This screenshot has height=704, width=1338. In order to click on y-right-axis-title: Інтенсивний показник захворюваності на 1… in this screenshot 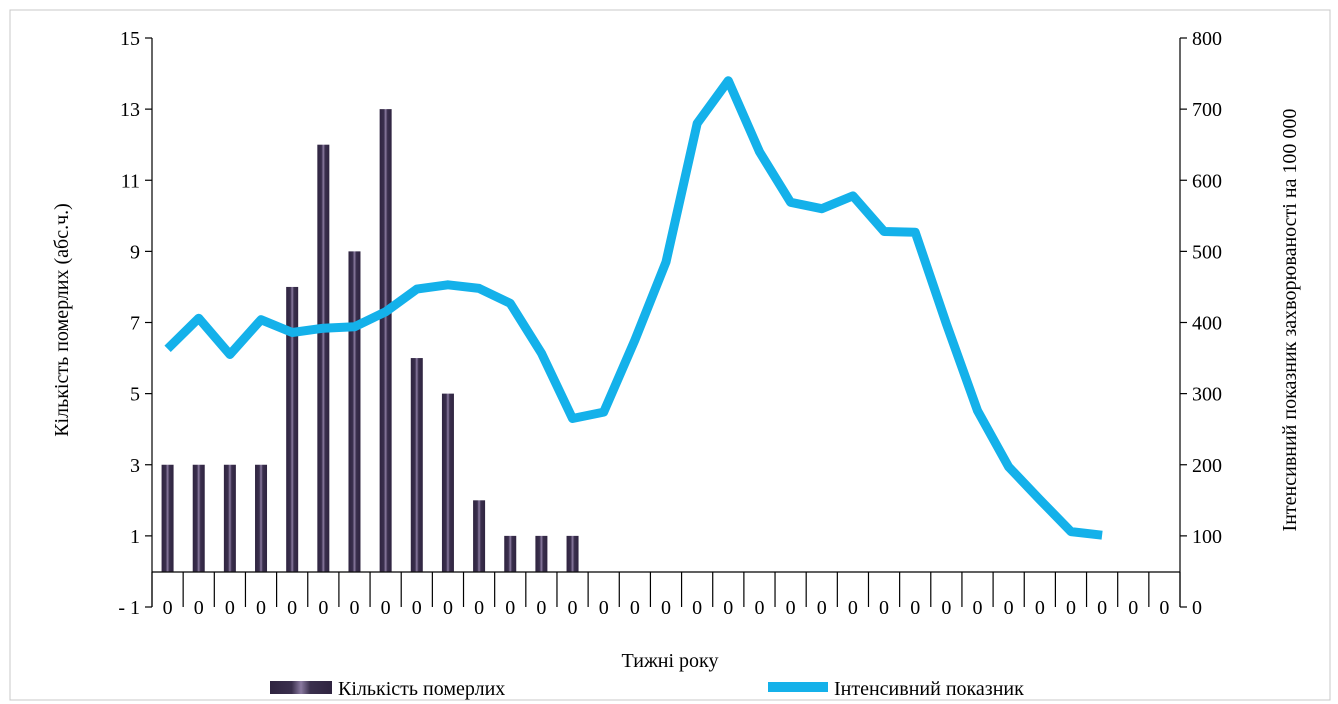, I will do `click(1290, 320)`.